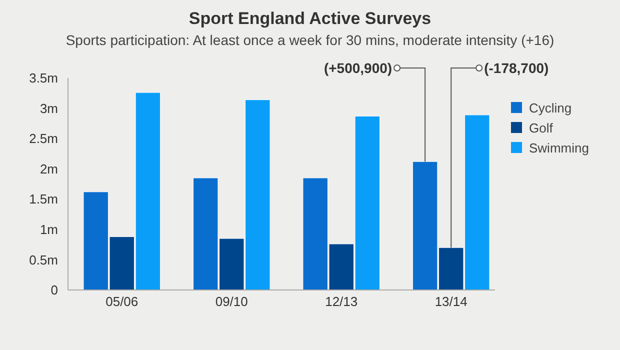  Describe the element at coordinates (231, 301) in the screenshot. I see `x-tick-label: 09/10` at that location.